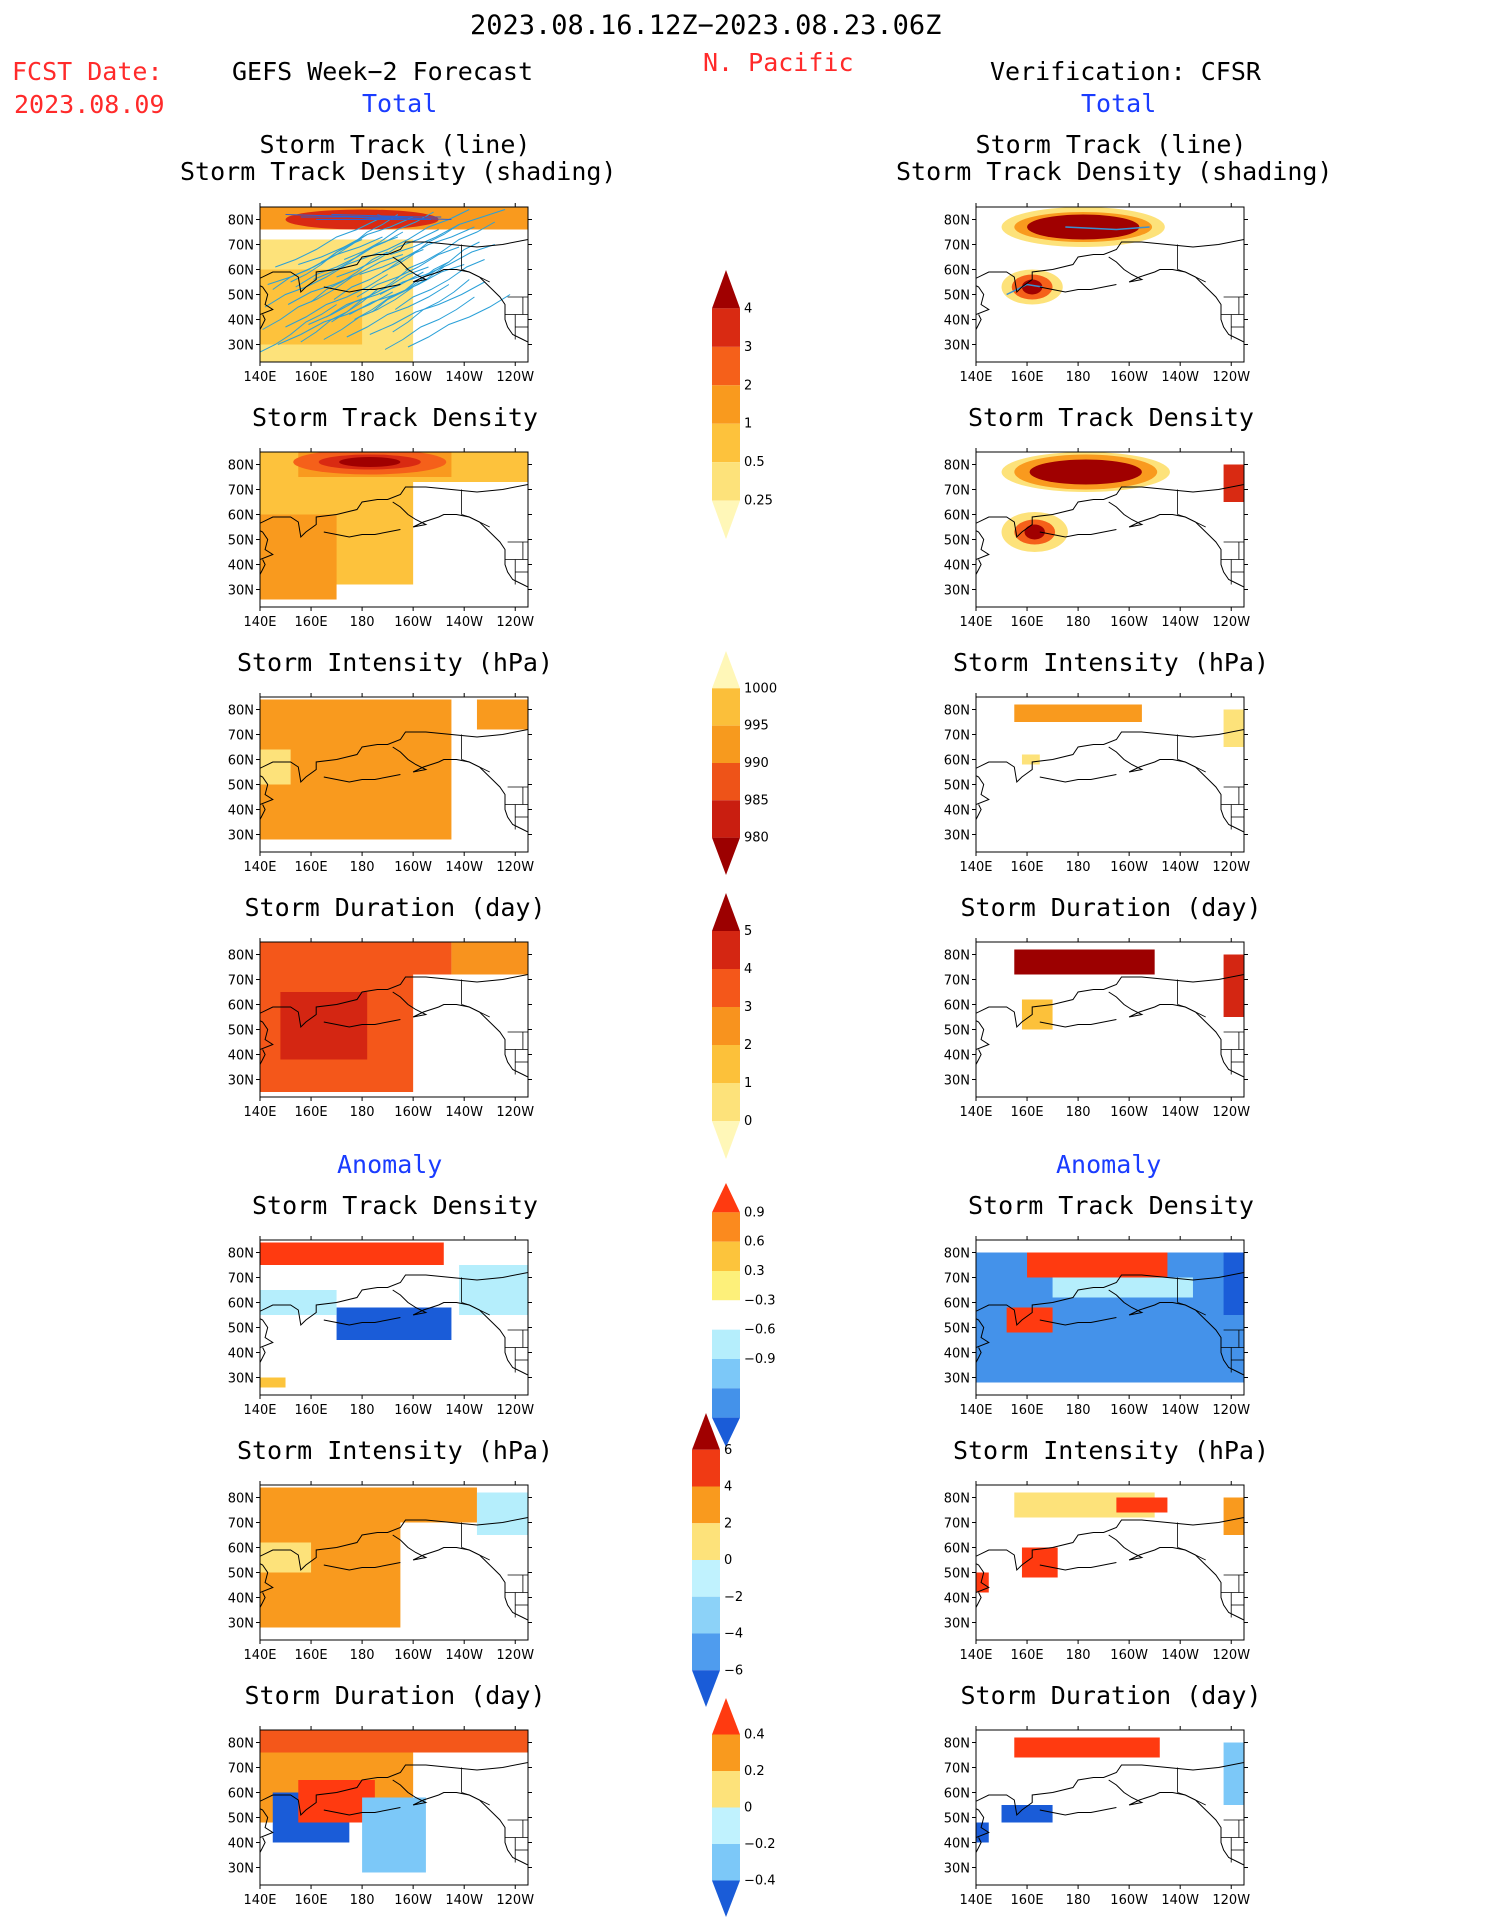  Describe the element at coordinates (748, 308) in the screenshot. I see `colorbar-label: 4` at that location.